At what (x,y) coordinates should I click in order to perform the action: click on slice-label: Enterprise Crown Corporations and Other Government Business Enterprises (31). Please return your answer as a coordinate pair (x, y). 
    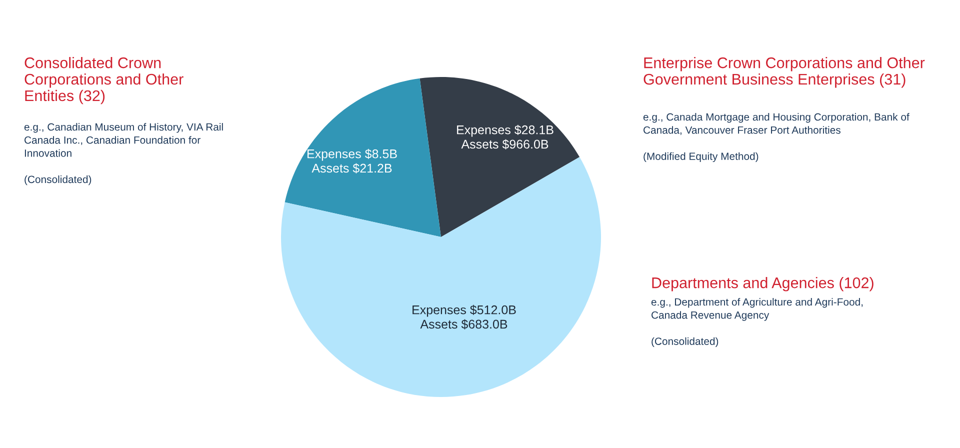
    Looking at the image, I should click on (784, 72).